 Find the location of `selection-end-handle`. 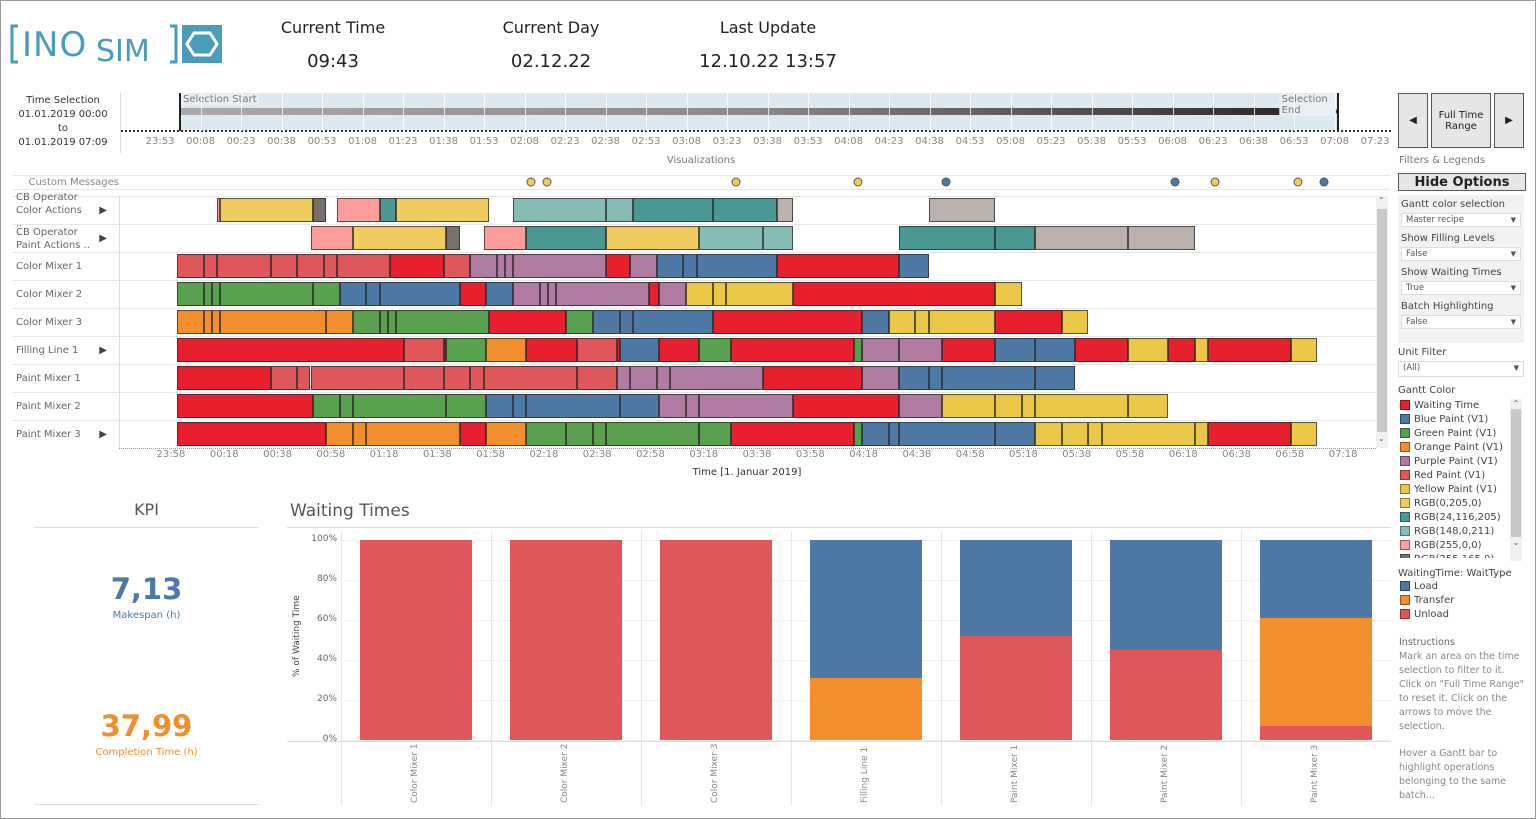

selection-end-handle is located at coordinates (1338, 112).